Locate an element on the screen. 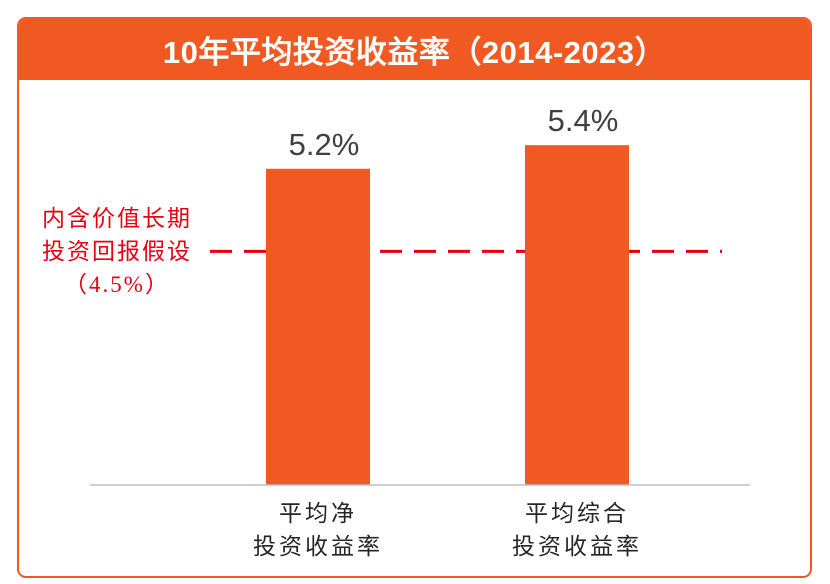  data-label-net-investment-yield: 5.2% is located at coordinates (324, 144).